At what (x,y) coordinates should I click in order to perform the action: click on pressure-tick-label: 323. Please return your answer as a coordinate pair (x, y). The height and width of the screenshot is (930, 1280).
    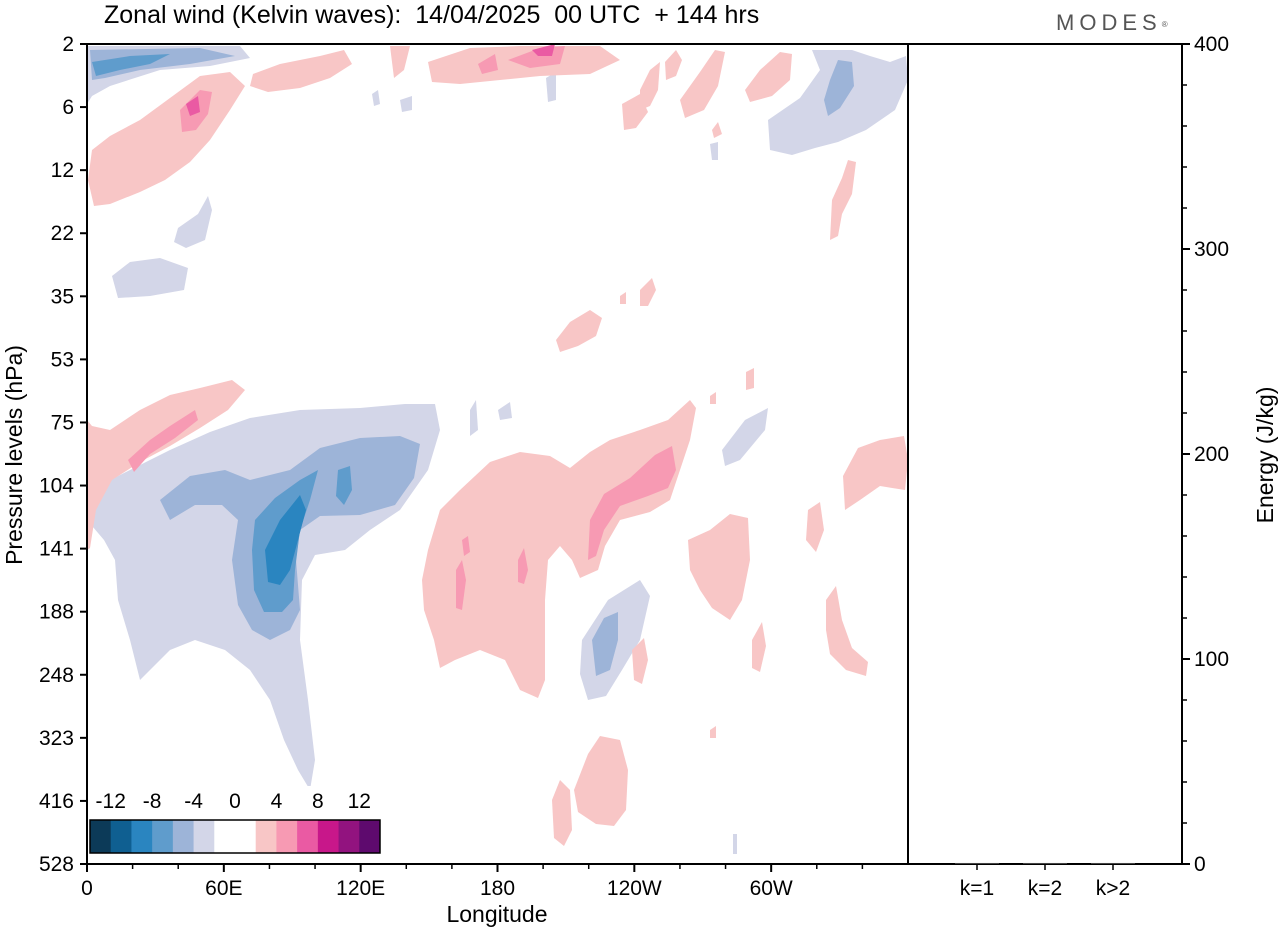
    Looking at the image, I should click on (56, 738).